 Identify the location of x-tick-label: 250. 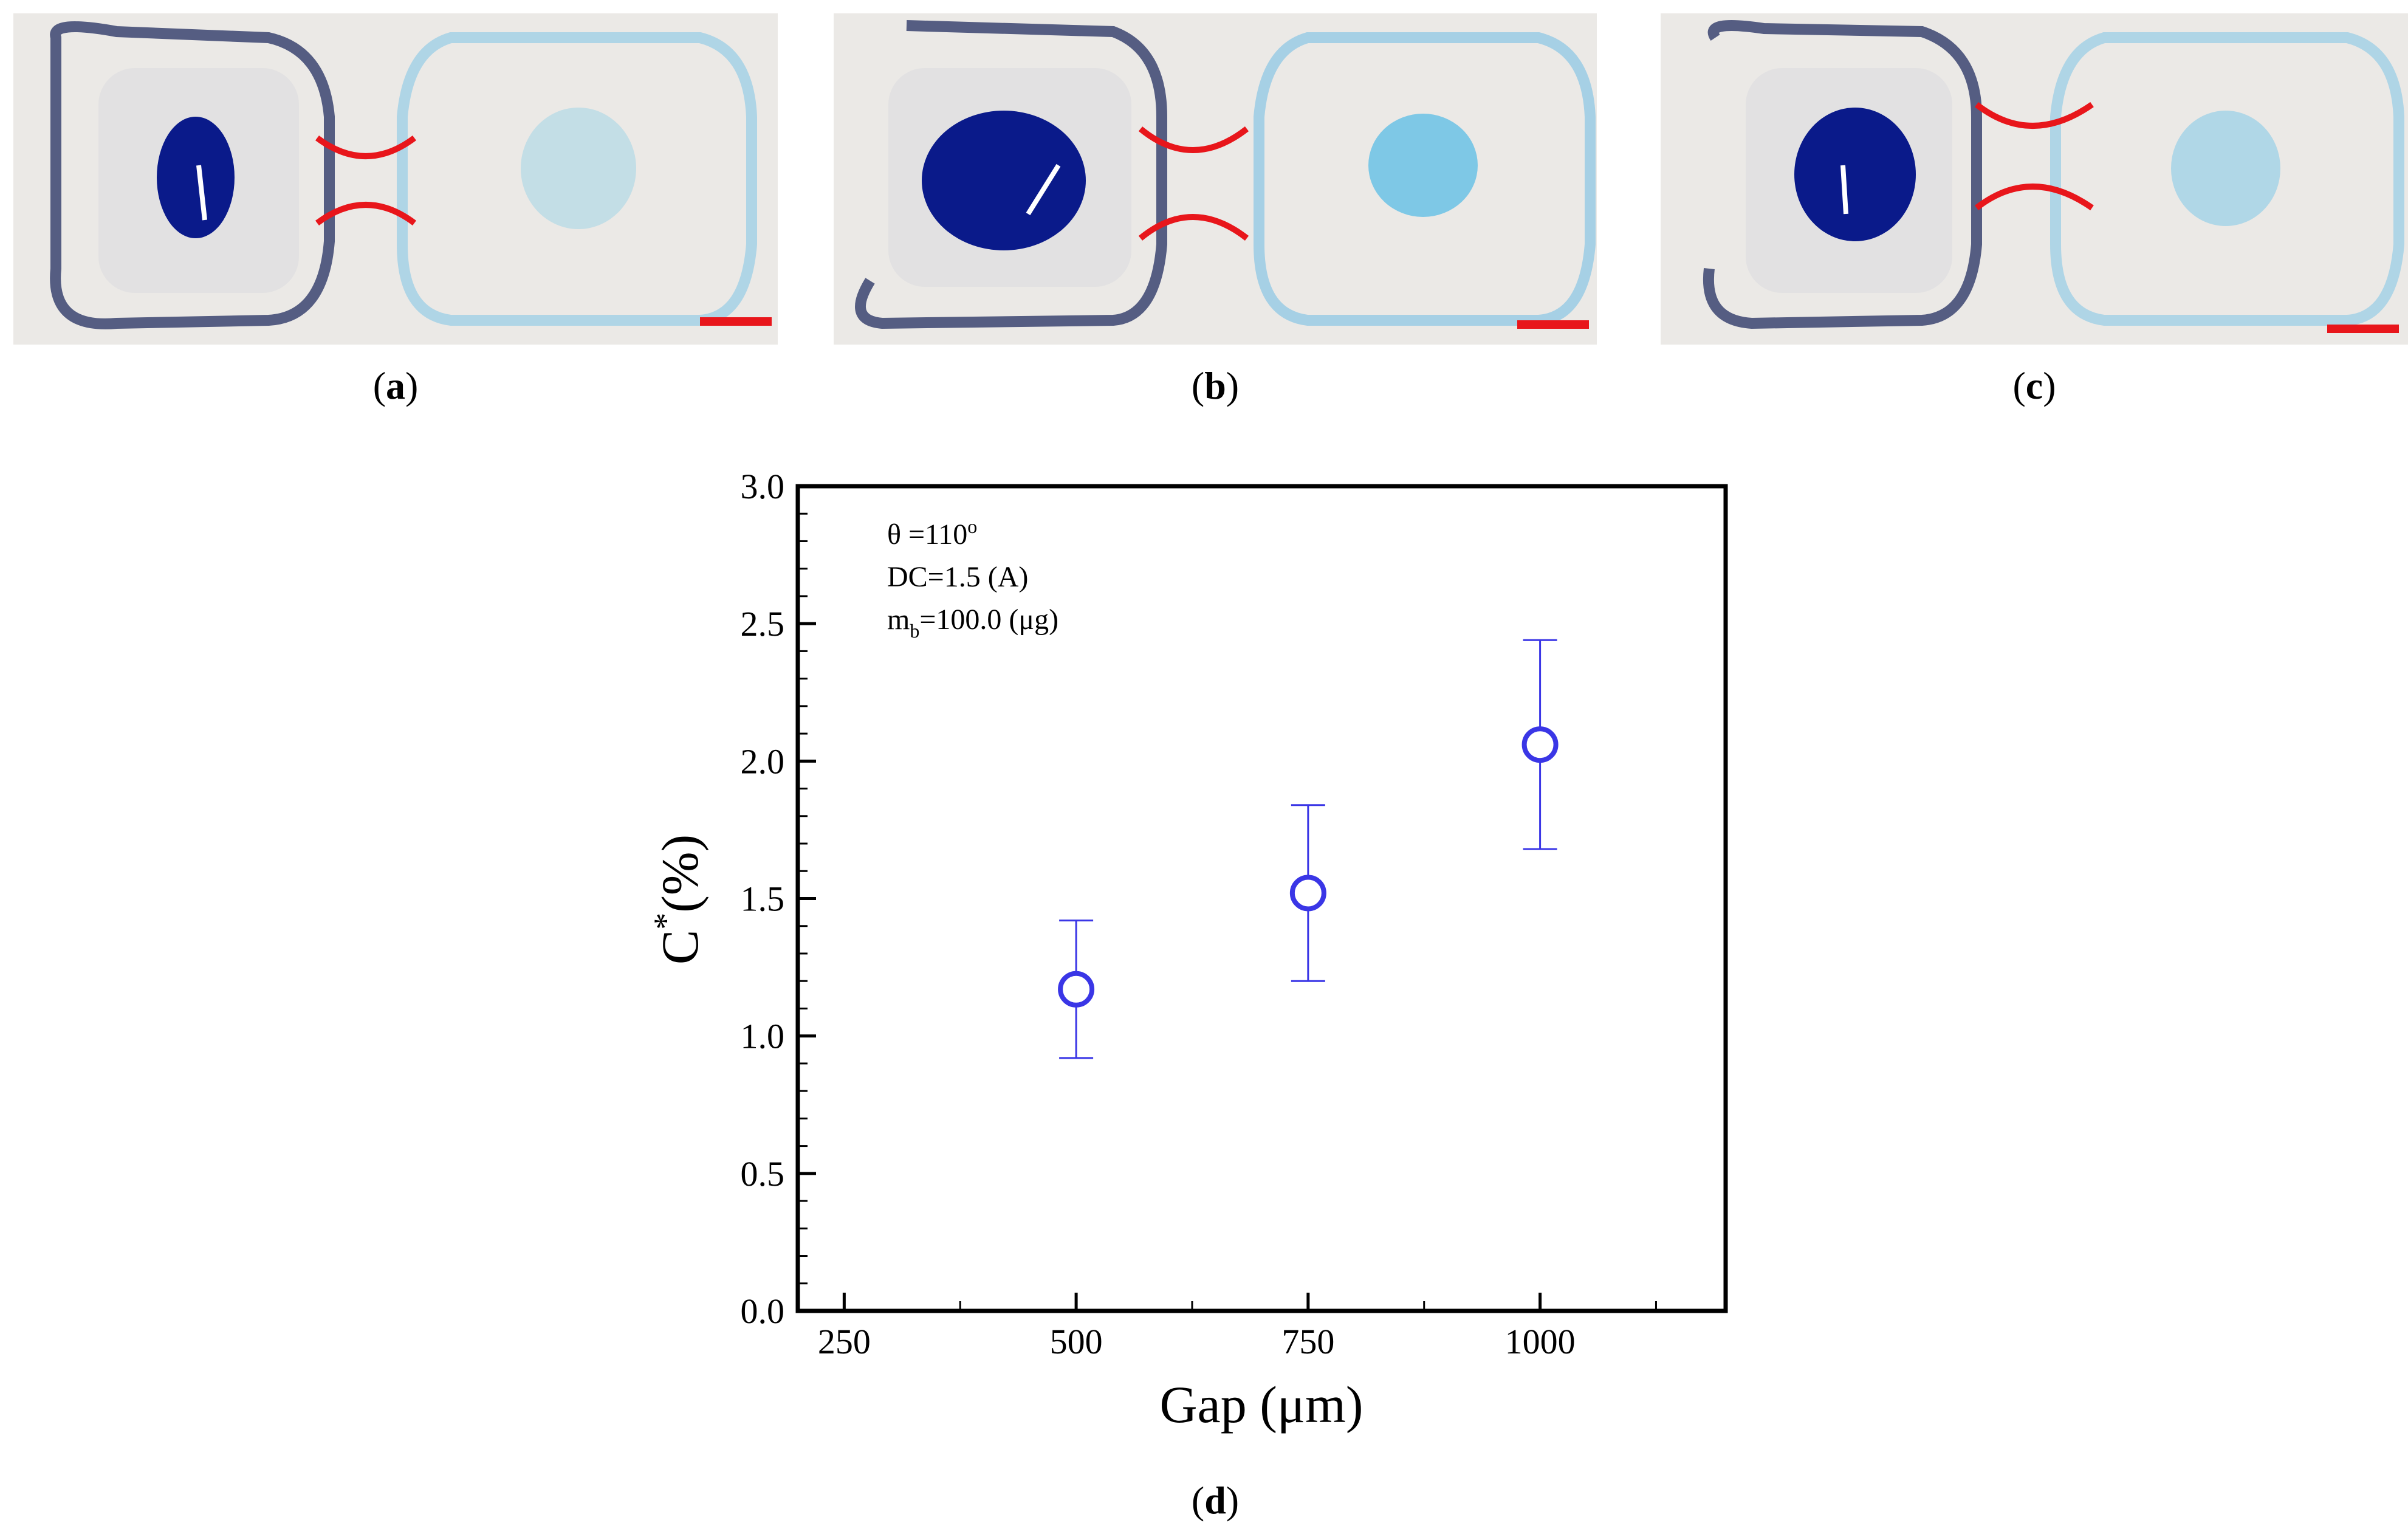
(845, 1341).